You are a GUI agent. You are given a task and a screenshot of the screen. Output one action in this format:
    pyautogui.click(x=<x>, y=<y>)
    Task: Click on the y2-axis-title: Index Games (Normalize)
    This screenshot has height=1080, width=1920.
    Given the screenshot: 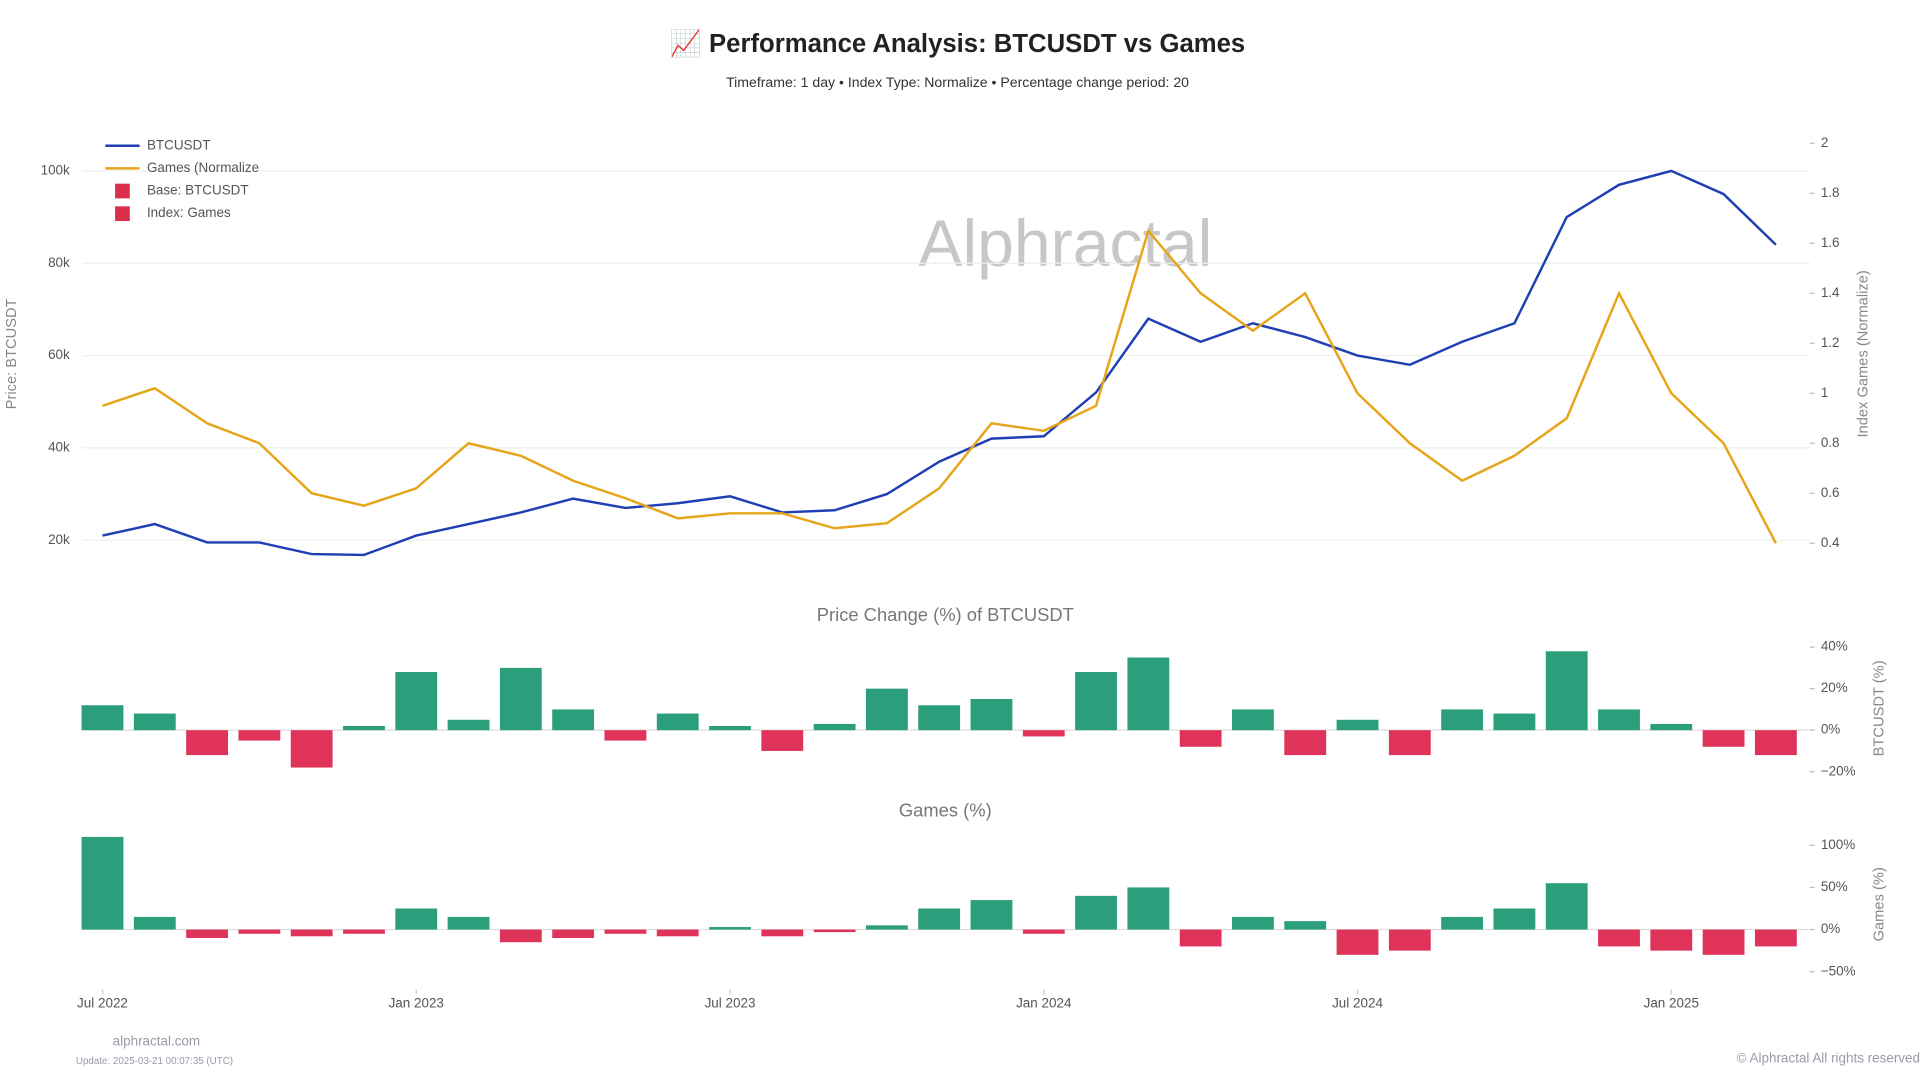 What is the action you would take?
    pyautogui.click(x=1864, y=353)
    